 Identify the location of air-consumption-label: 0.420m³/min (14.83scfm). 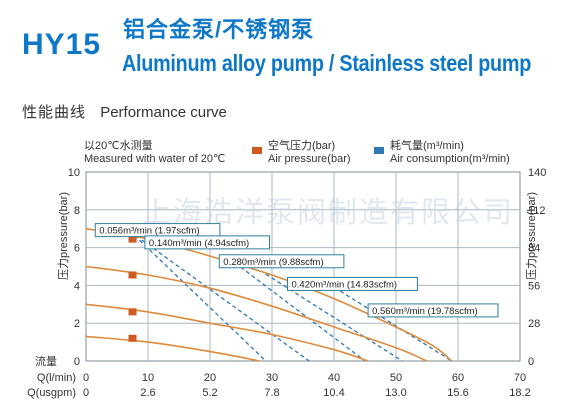
(345, 284).